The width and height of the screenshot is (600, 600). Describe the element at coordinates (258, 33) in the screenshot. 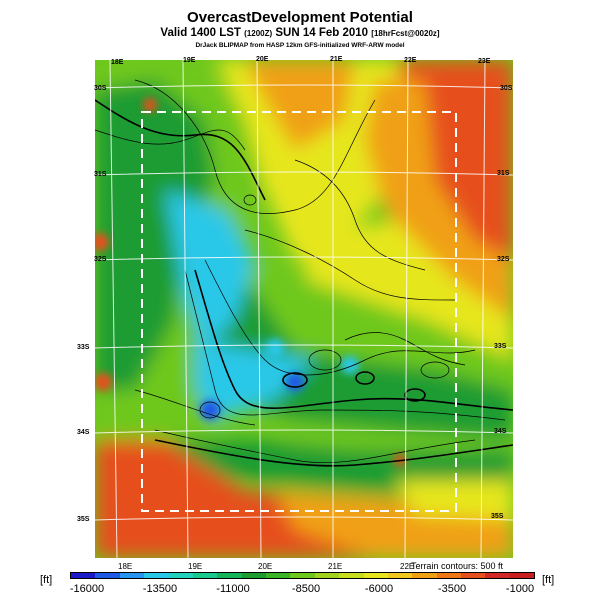

I see `valid-time-utc: (1200Z)` at that location.